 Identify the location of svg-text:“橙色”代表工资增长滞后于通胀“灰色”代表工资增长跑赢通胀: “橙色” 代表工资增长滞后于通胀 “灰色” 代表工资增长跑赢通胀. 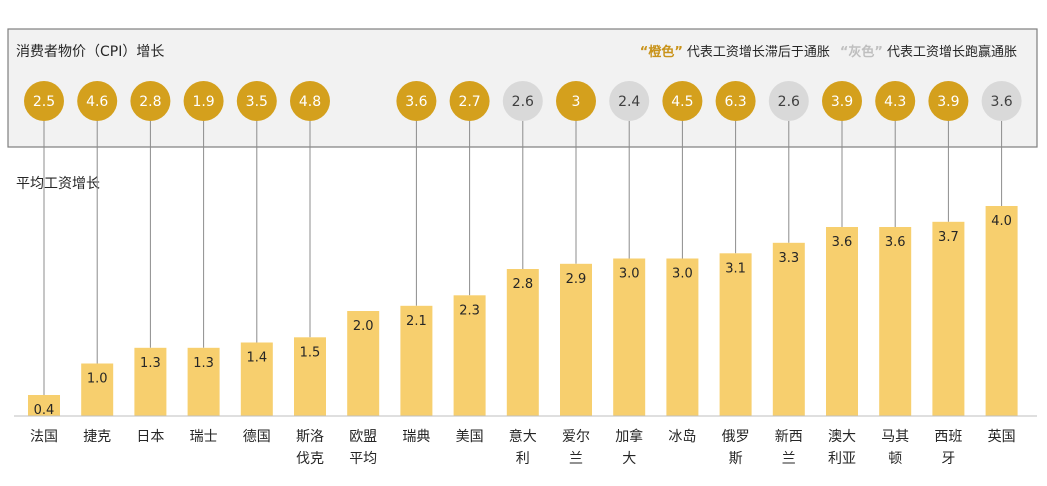
(828, 52).